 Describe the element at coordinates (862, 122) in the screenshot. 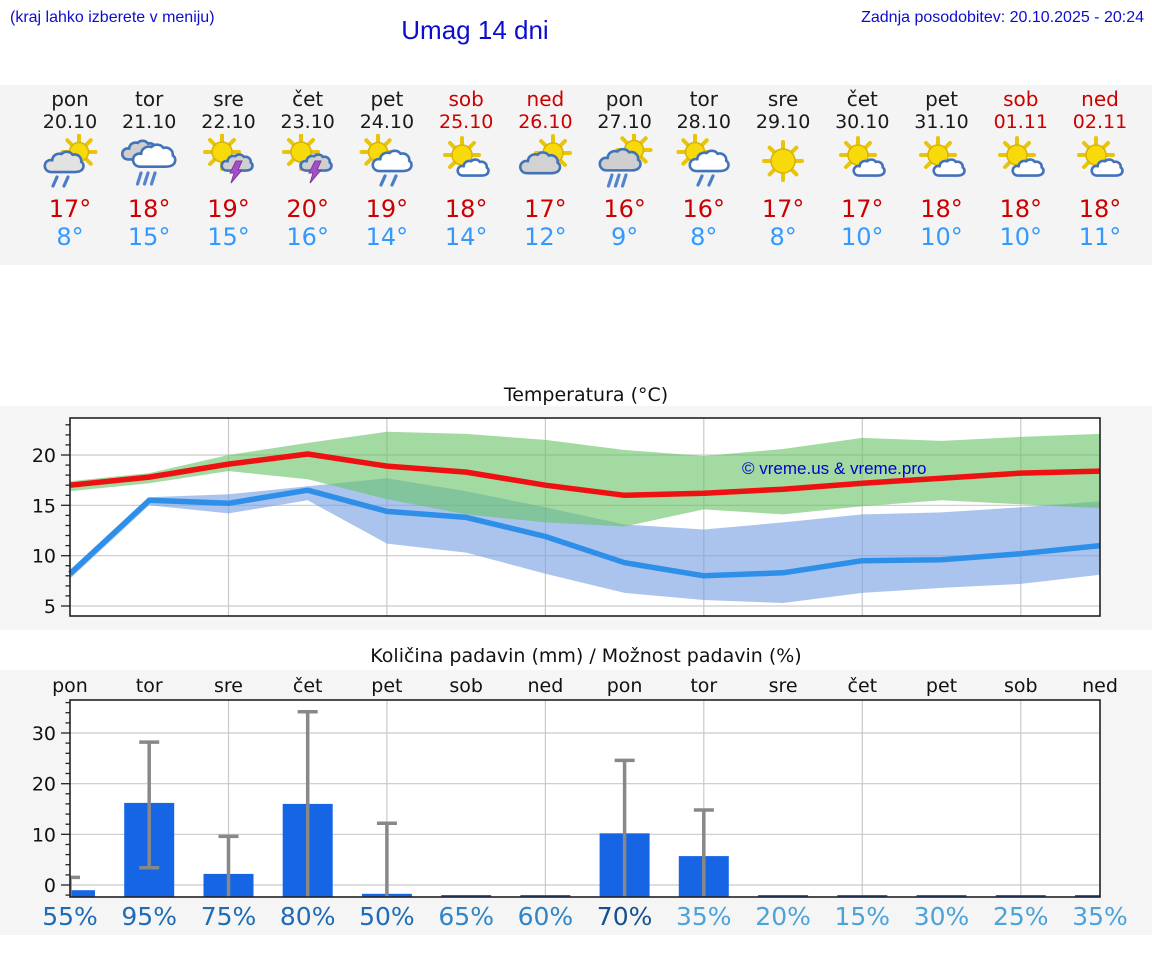

I see `day-date: 30.10` at that location.